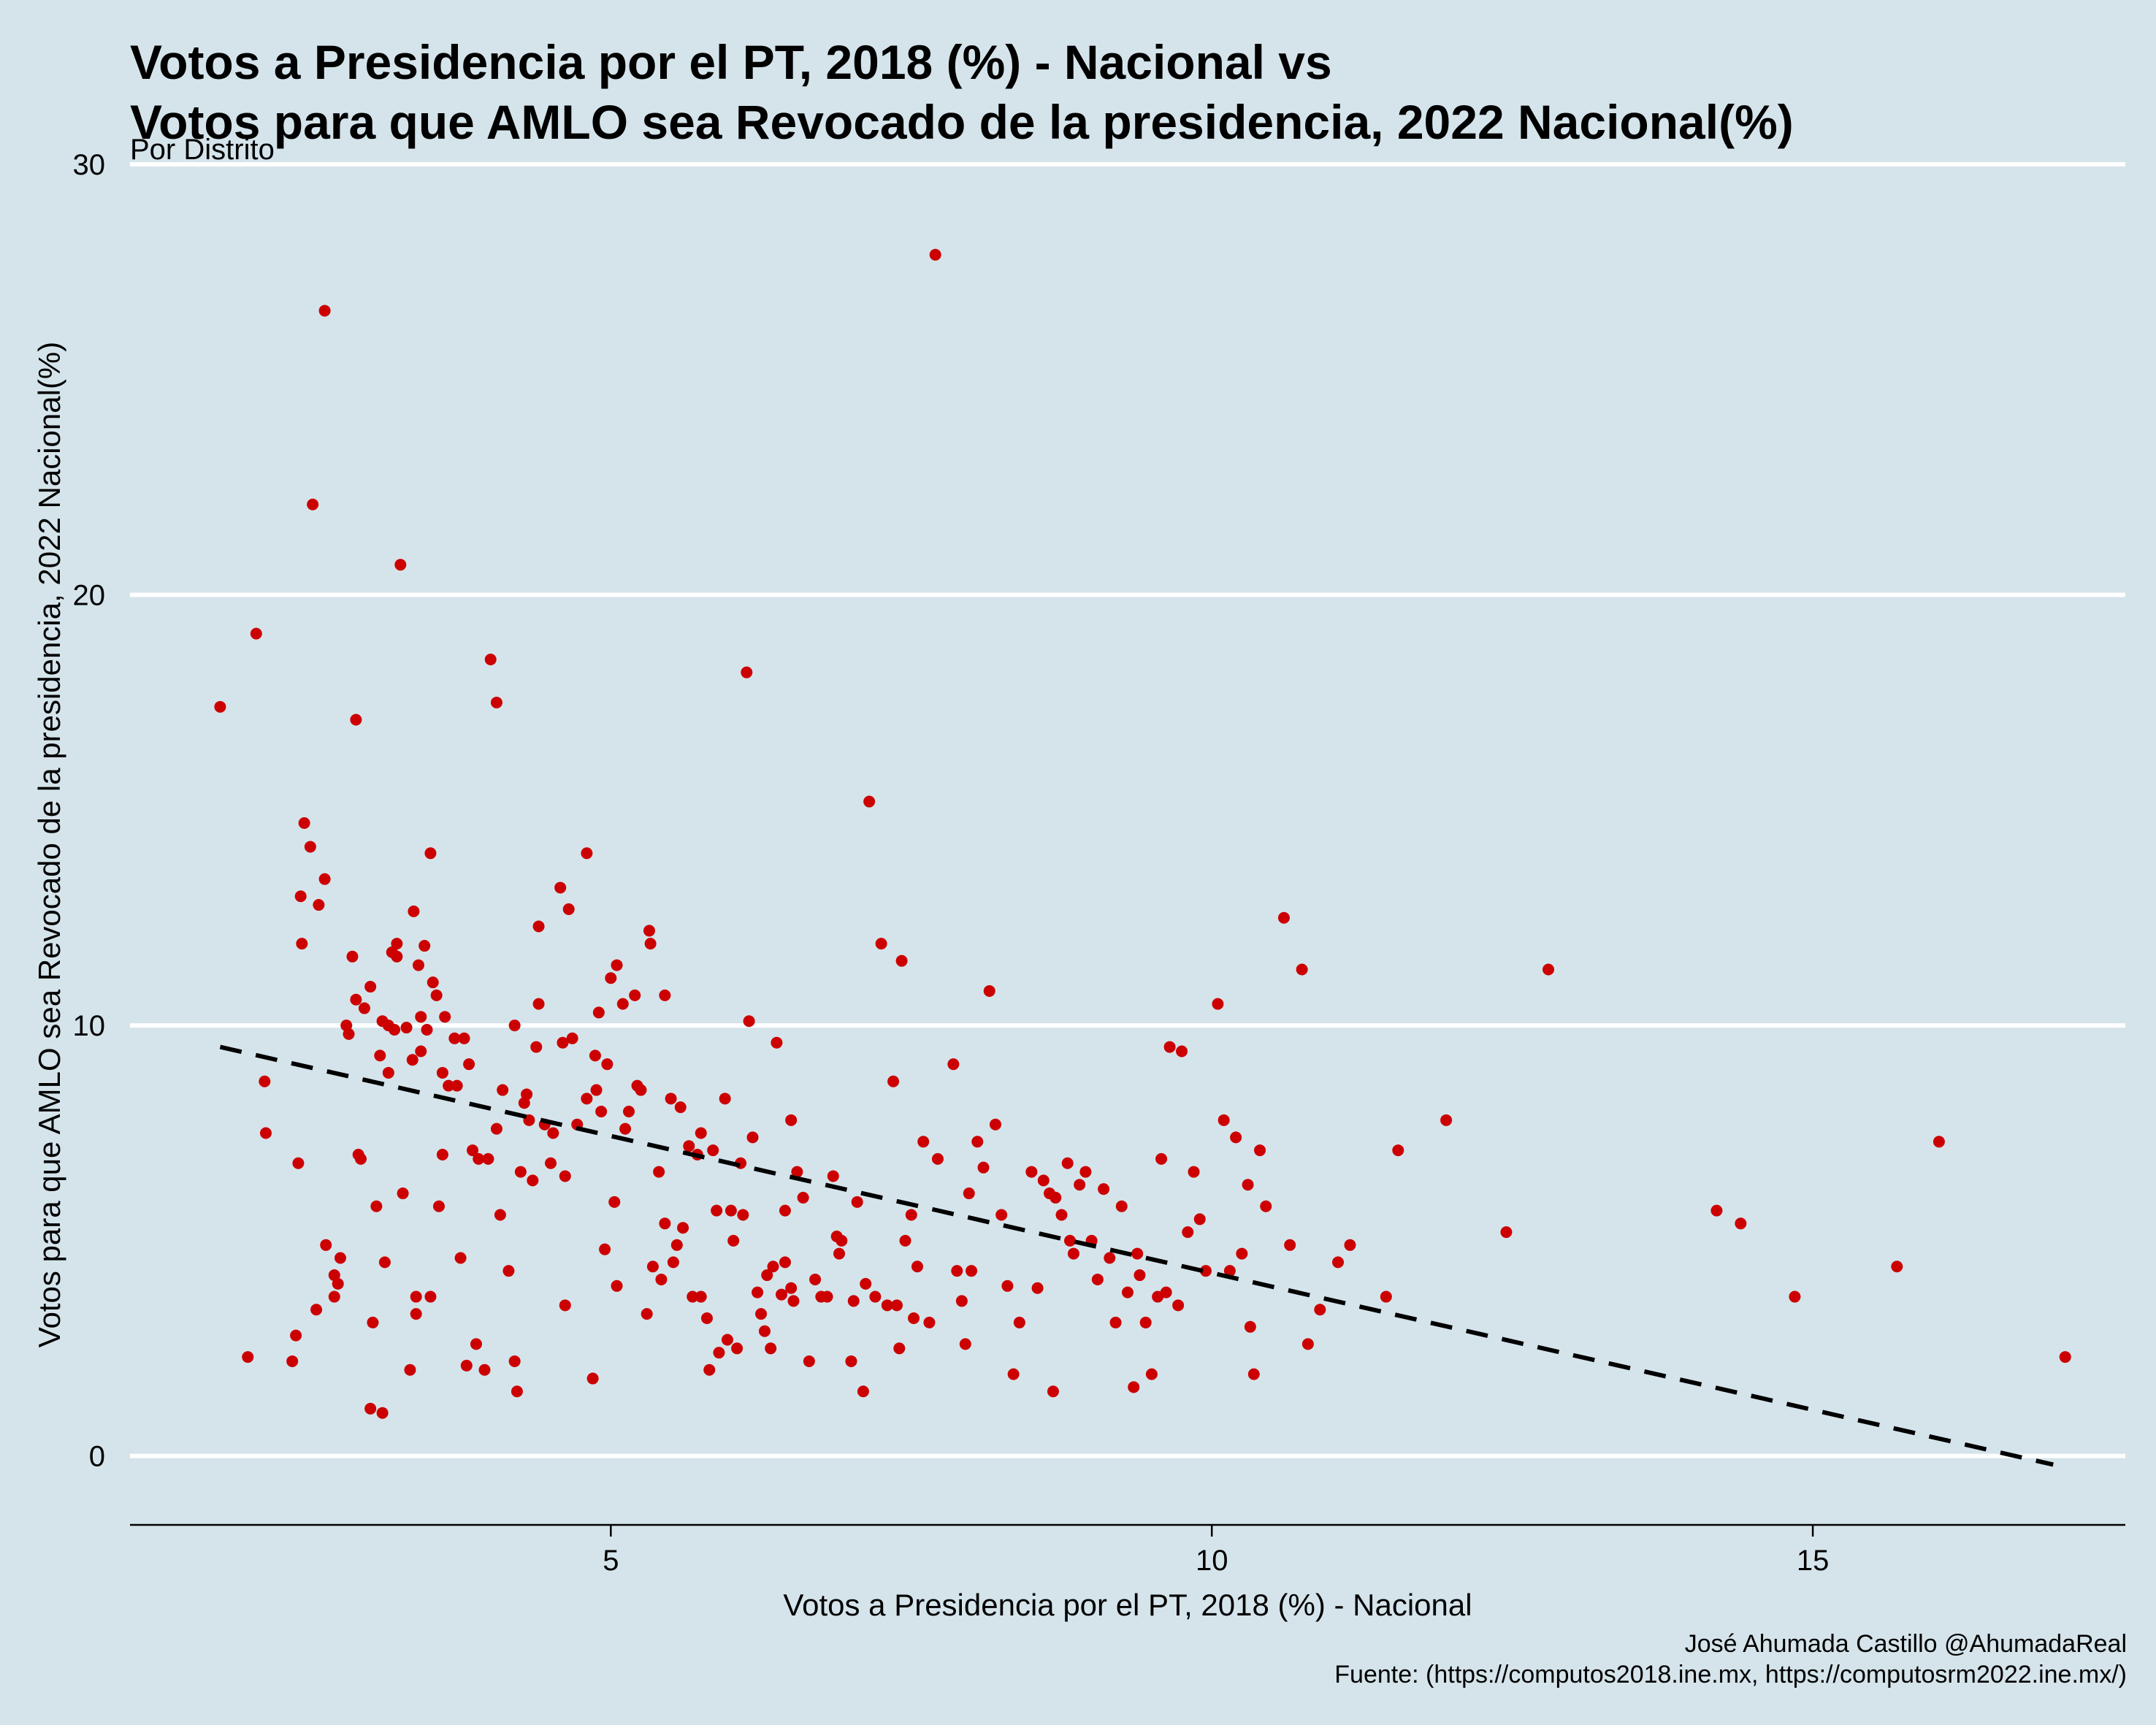 The height and width of the screenshot is (1725, 2156). I want to click on x-tick-label: 5, so click(611, 1561).